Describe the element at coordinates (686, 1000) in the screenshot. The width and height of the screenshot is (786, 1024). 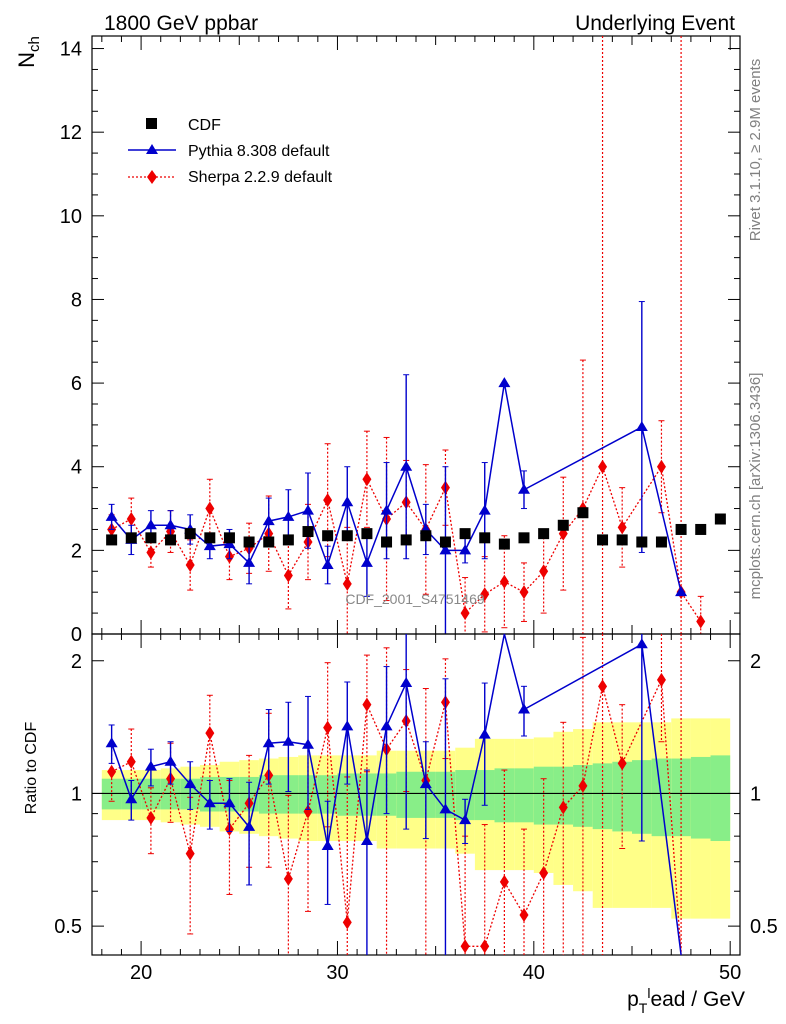
I see `x-axis-label: pTlead / GeV` at that location.